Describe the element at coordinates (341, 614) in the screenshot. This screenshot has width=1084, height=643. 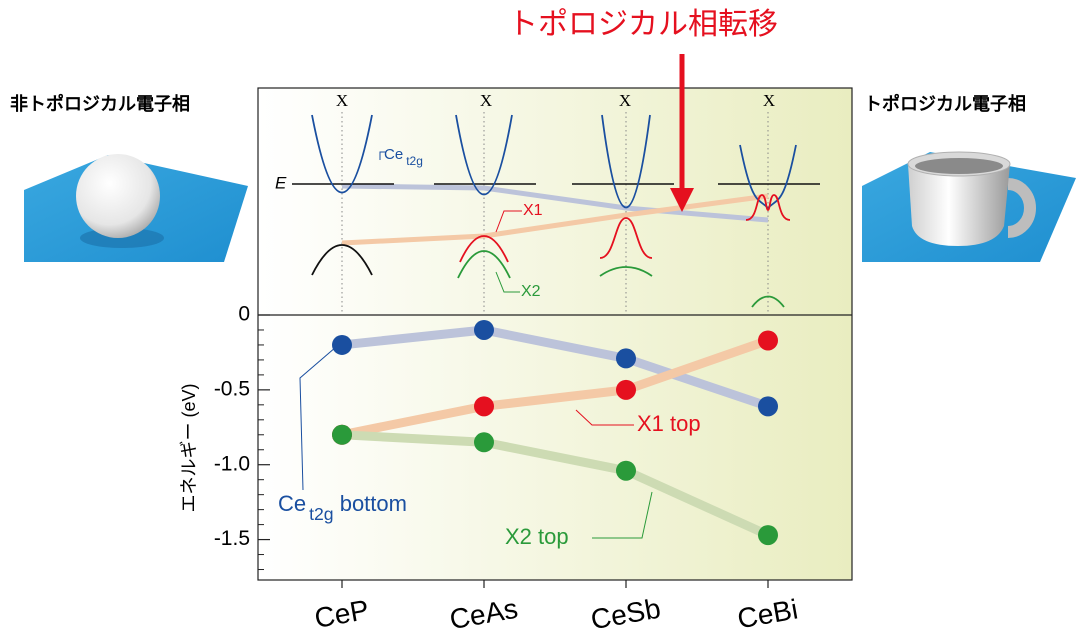
I see `x-tick-label: CeP` at that location.